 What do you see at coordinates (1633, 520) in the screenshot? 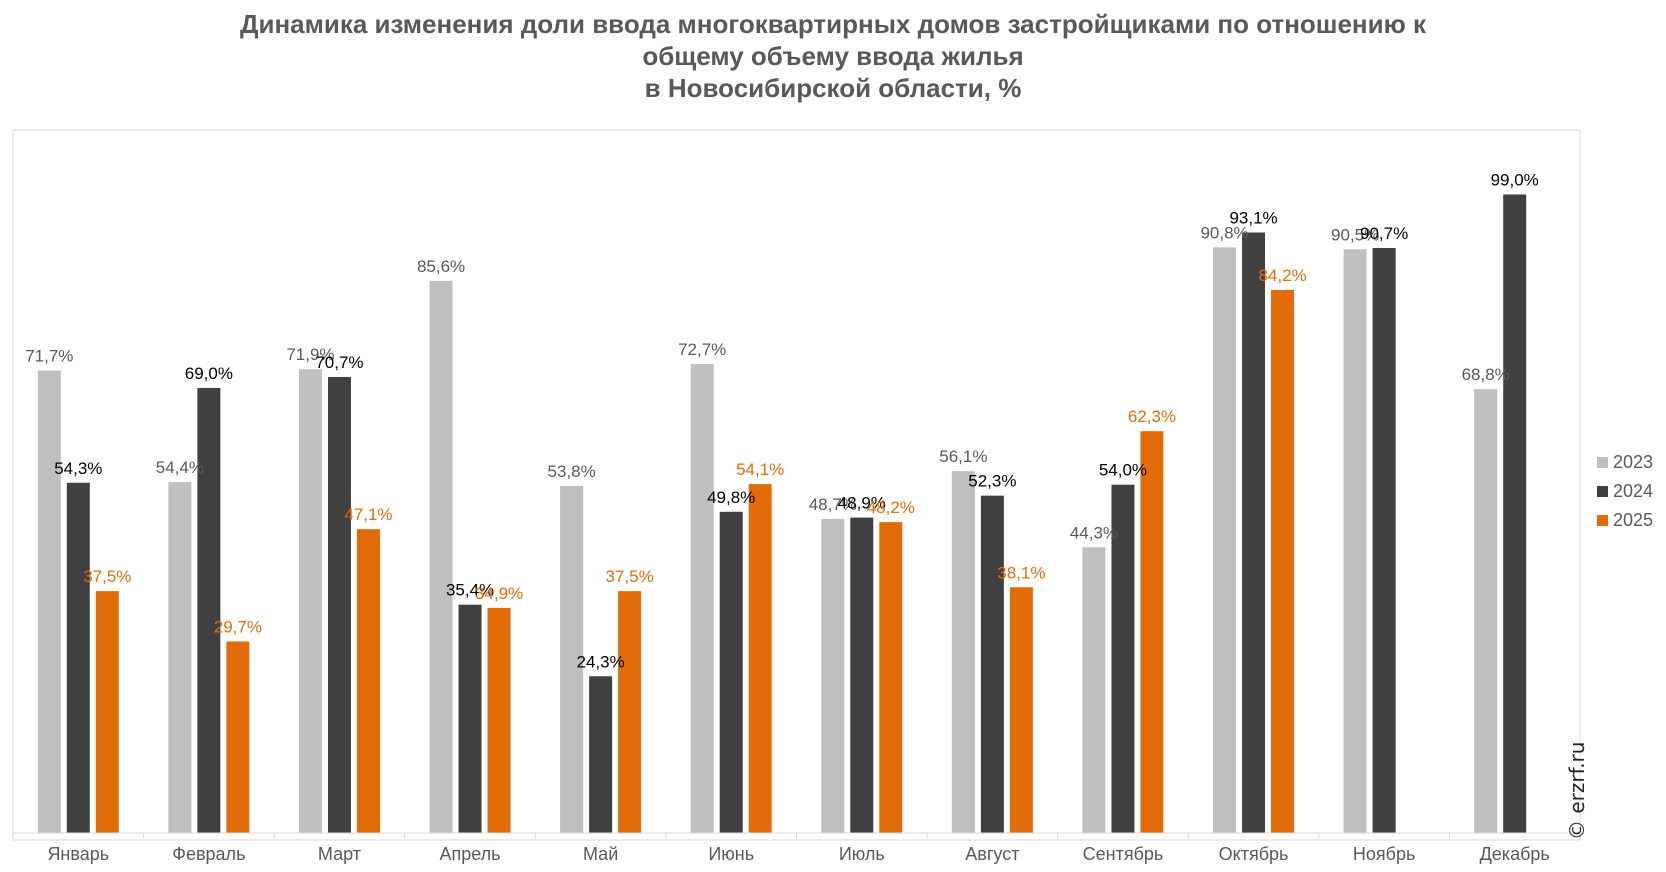
I see `legend-label-2025: 2025` at bounding box center [1633, 520].